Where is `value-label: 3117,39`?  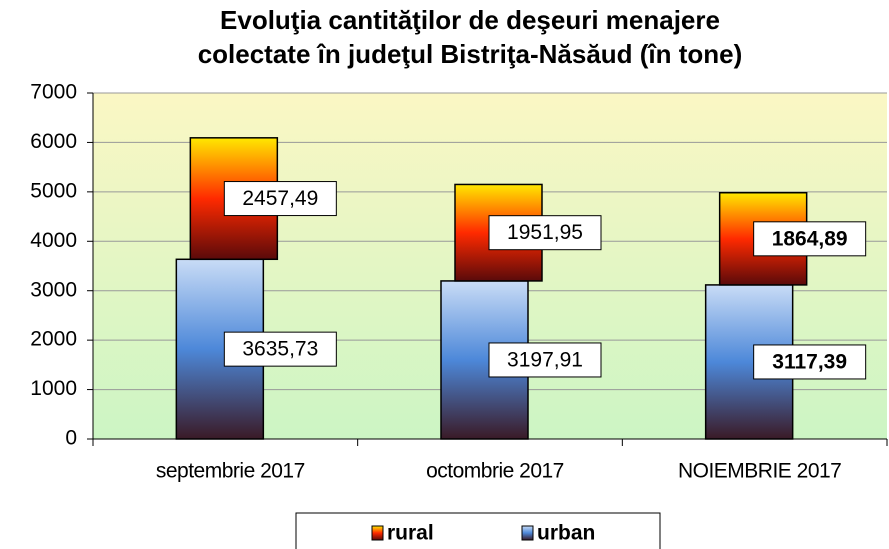 value-label: 3117,39 is located at coordinates (809, 362).